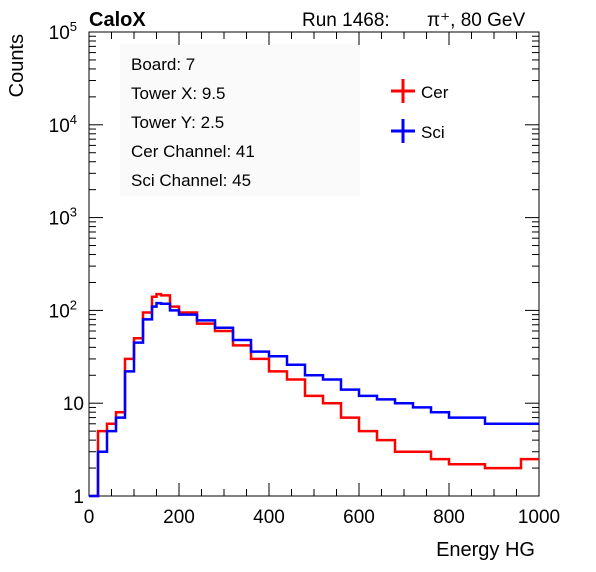  I want to click on legend-marker-sci, so click(403, 131).